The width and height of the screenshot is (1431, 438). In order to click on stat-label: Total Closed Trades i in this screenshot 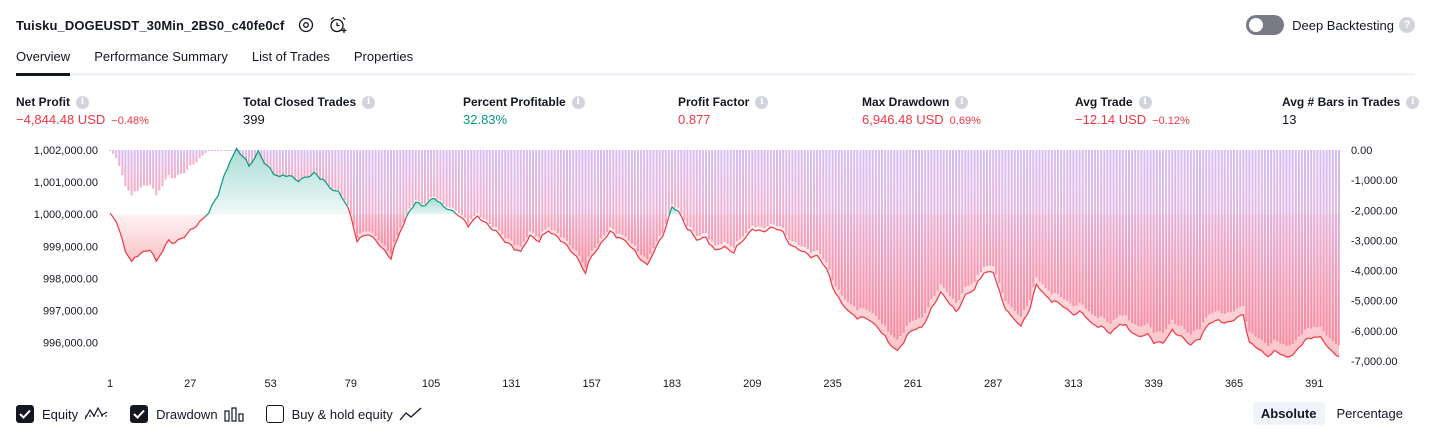, I will do `click(309, 102)`.